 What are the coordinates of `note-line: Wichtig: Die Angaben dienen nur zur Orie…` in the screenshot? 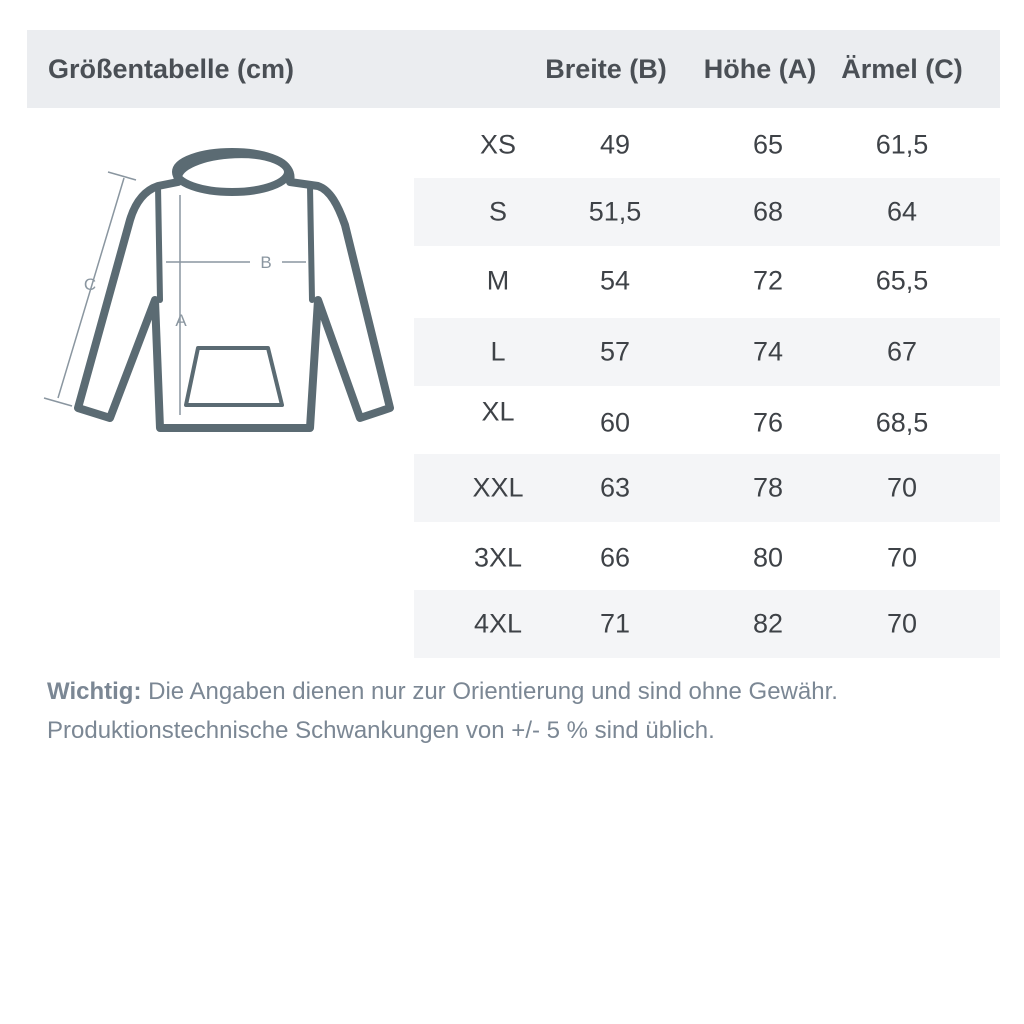 It's located at (442, 692).